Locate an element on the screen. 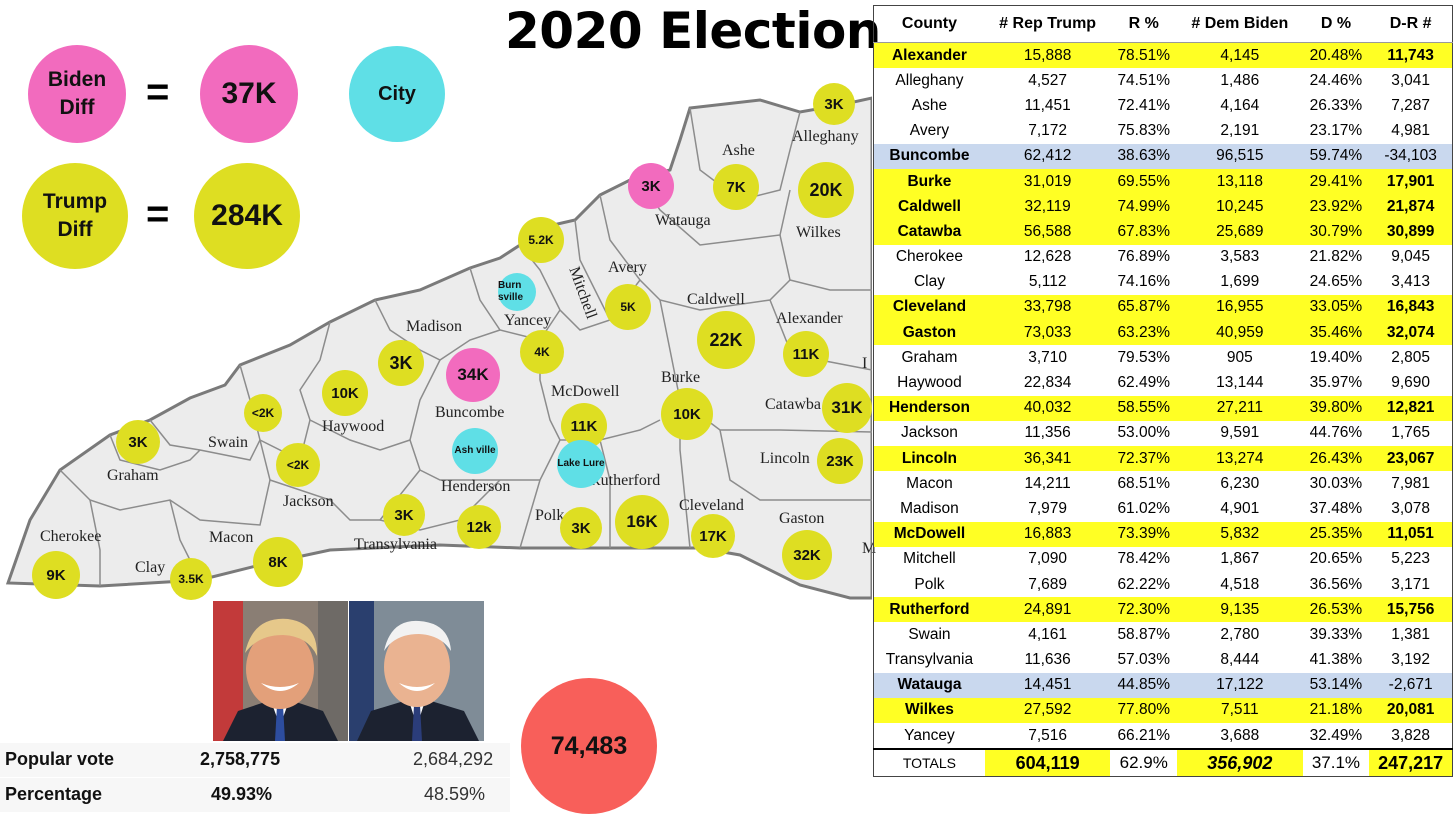 This screenshot has height=819, width=1456. d-pct-cell: 23.92% is located at coordinates (1336, 207).